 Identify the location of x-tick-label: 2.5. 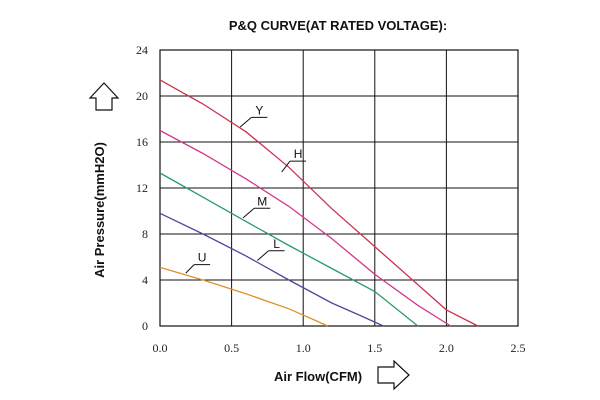
(518, 348).